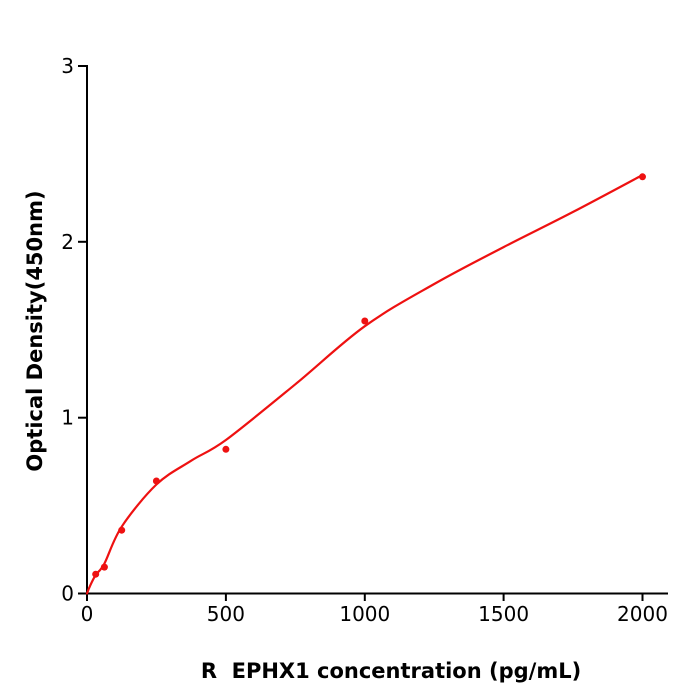  I want to click on x-axis-title: R EPHX1 concentration (pg/mL), so click(391, 671).